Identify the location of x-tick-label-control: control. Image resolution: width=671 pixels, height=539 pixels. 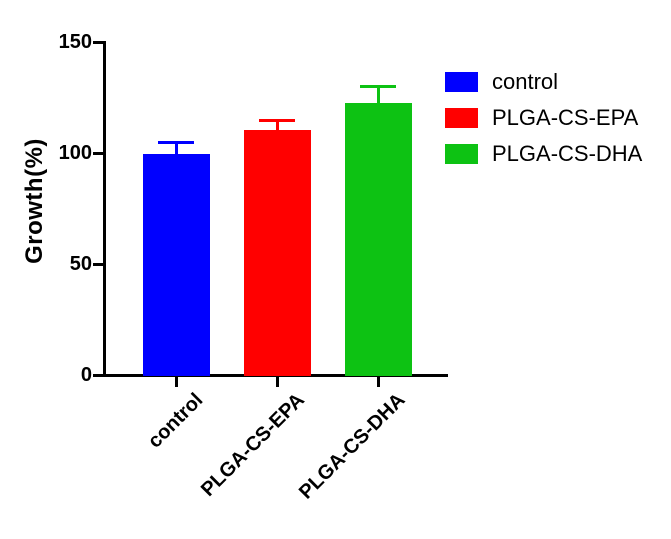
(176, 421).